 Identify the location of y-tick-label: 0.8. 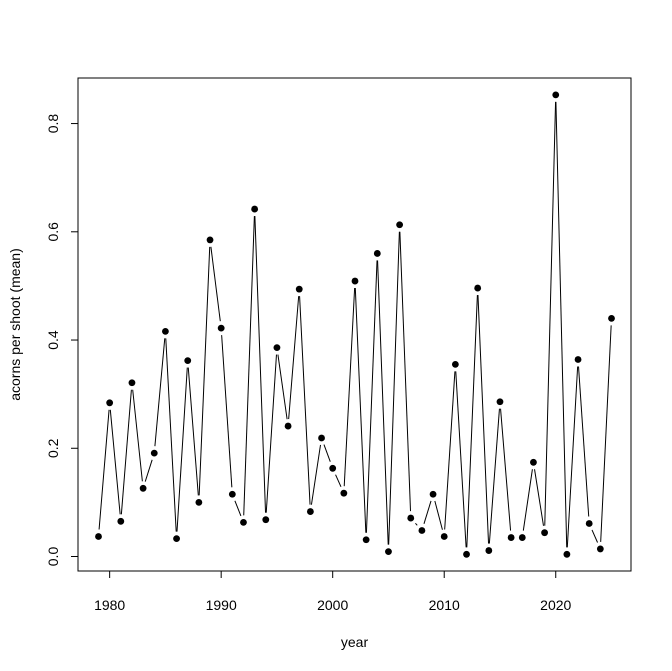
(53, 124).